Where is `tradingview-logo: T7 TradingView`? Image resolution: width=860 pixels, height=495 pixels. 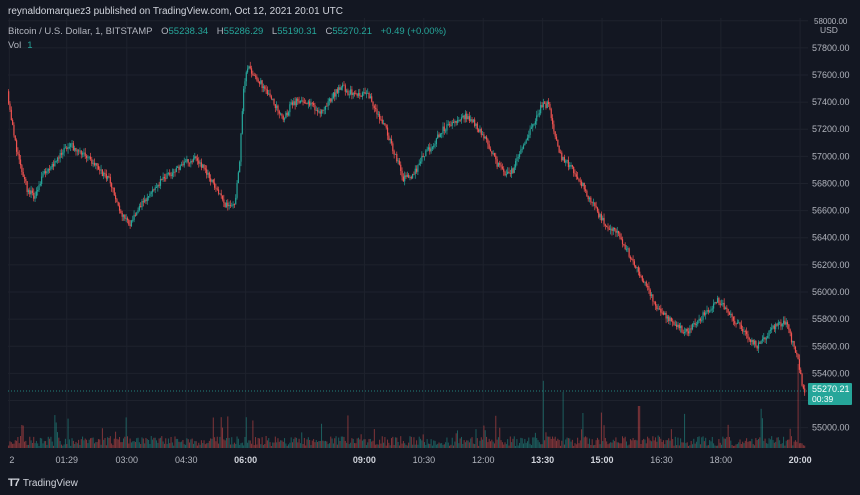
tradingview-logo: T7 TradingView is located at coordinates (43, 483).